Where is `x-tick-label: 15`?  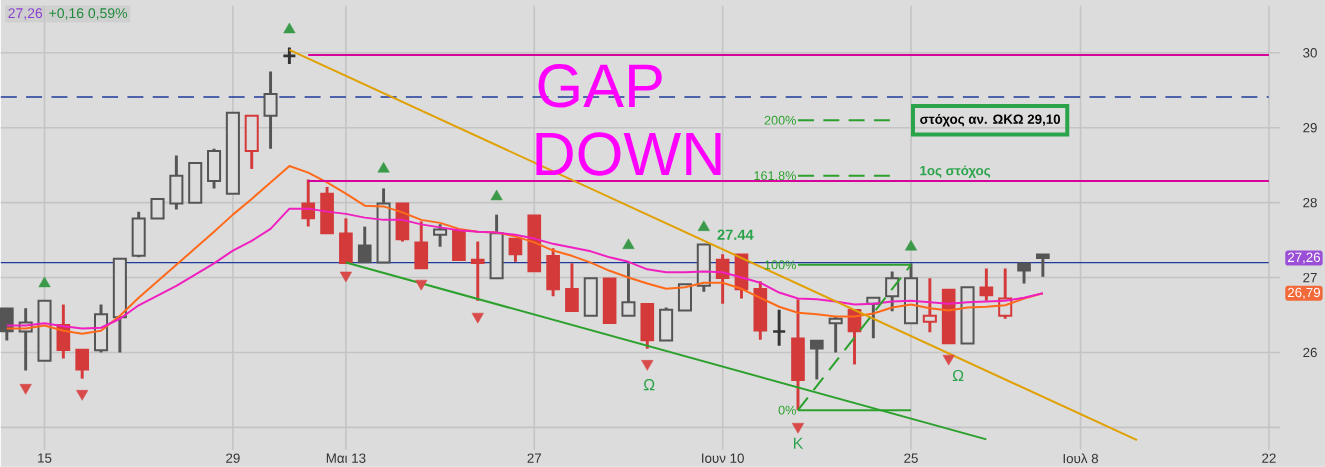 x-tick-label: 15 is located at coordinates (45, 458).